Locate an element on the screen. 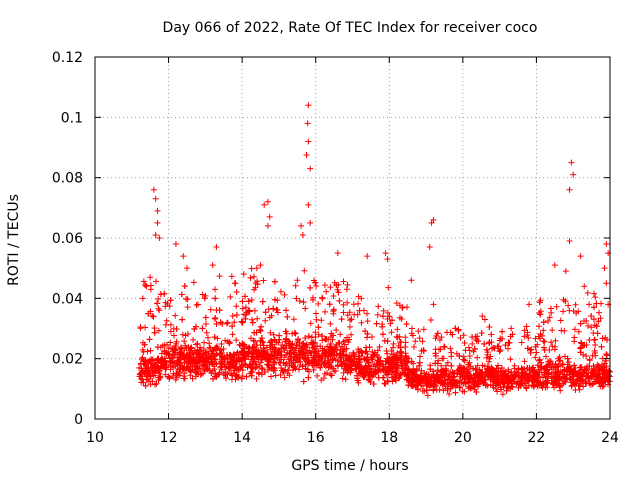 This screenshot has height=480, width=640. x-tick-label: 24 is located at coordinates (610, 438).